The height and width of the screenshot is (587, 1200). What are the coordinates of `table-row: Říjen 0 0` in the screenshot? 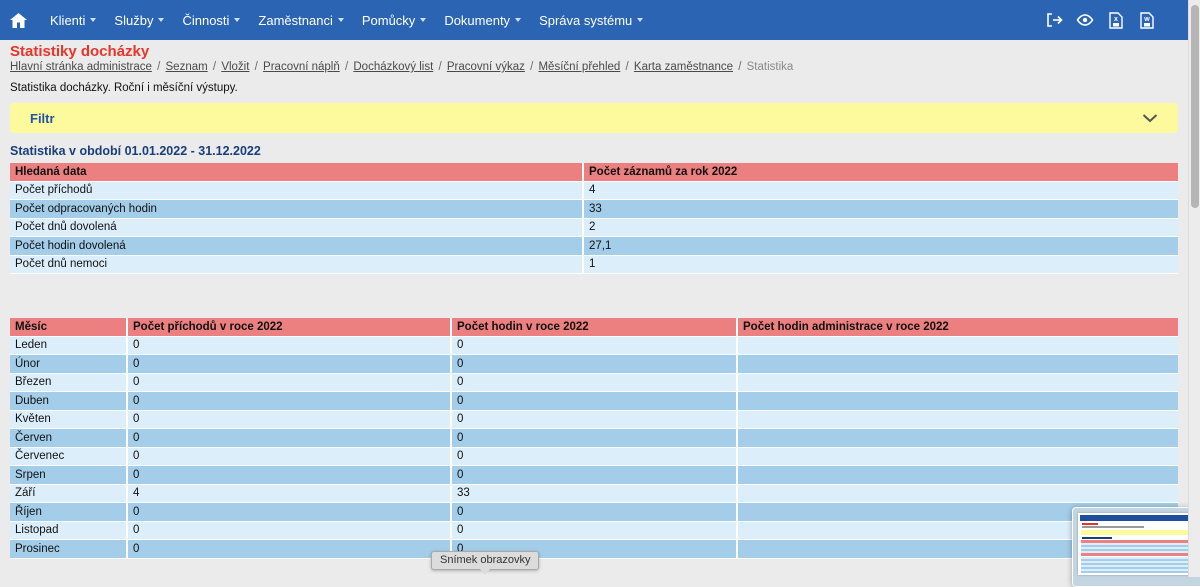 It's located at (594, 512).